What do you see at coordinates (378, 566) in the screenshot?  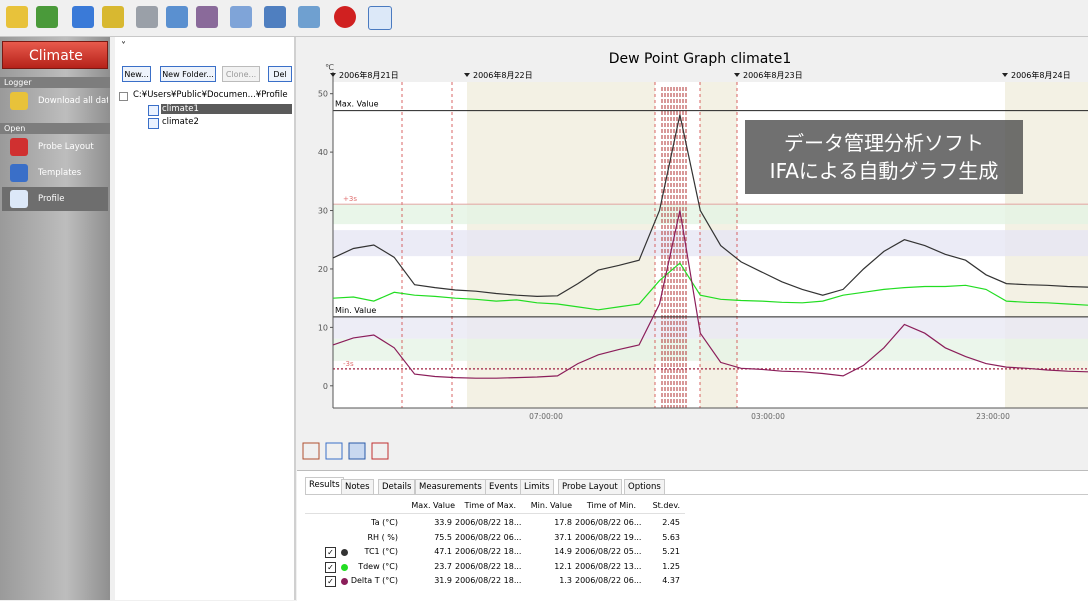 I see `row-name: Tdew (°C)` at bounding box center [378, 566].